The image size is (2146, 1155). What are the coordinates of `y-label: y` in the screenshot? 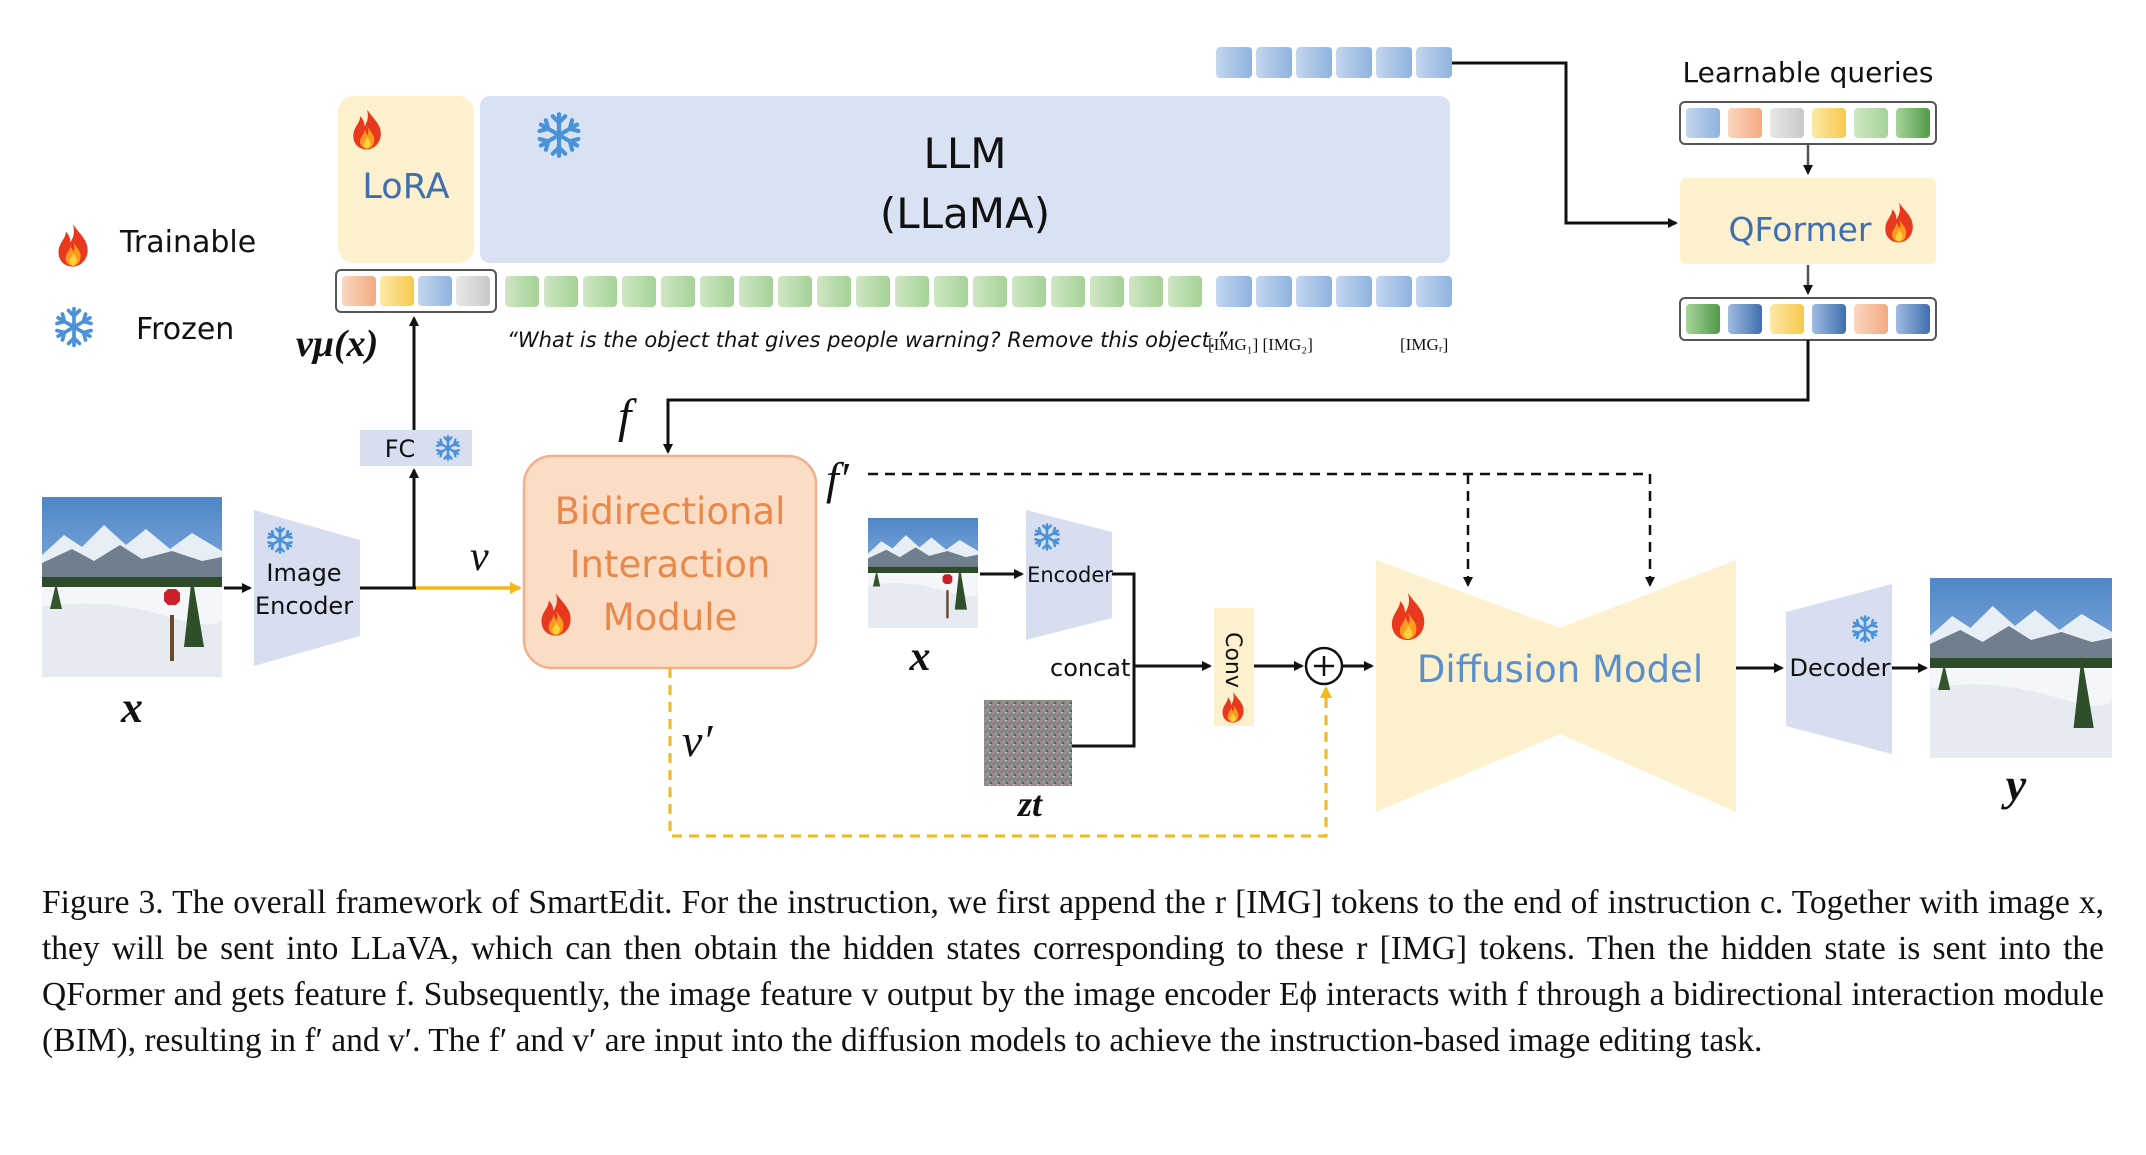 It's located at (2014, 784).